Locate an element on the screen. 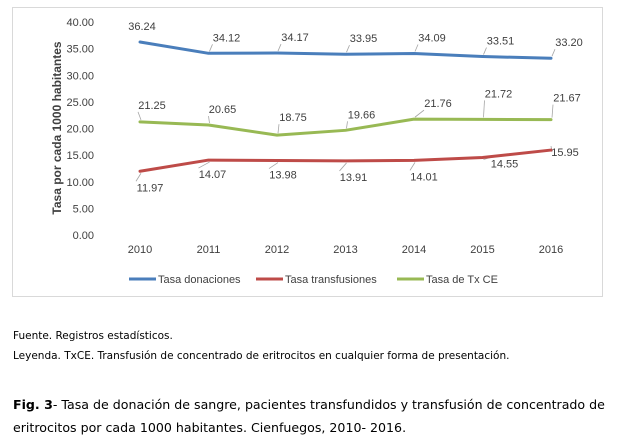 The height and width of the screenshot is (447, 622). x-axis-ticks: 2010 2011 2012 2013 2014 2015 2016 is located at coordinates (345, 250).